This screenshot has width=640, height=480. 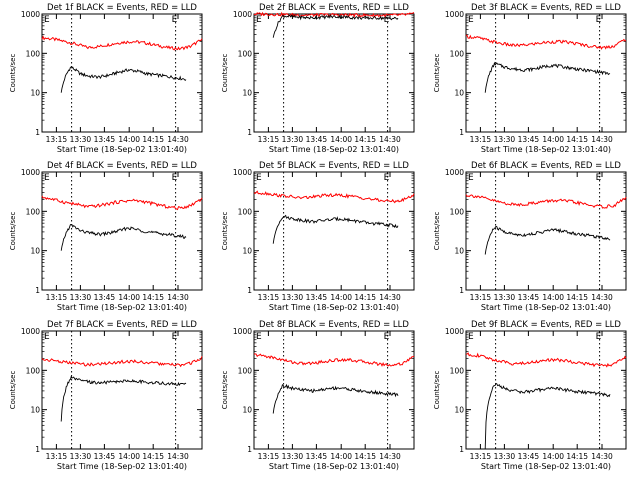 What do you see at coordinates (334, 325) in the screenshot?
I see `panel-title: Det 8f BLACK = Events, RED = LLD` at bounding box center [334, 325].